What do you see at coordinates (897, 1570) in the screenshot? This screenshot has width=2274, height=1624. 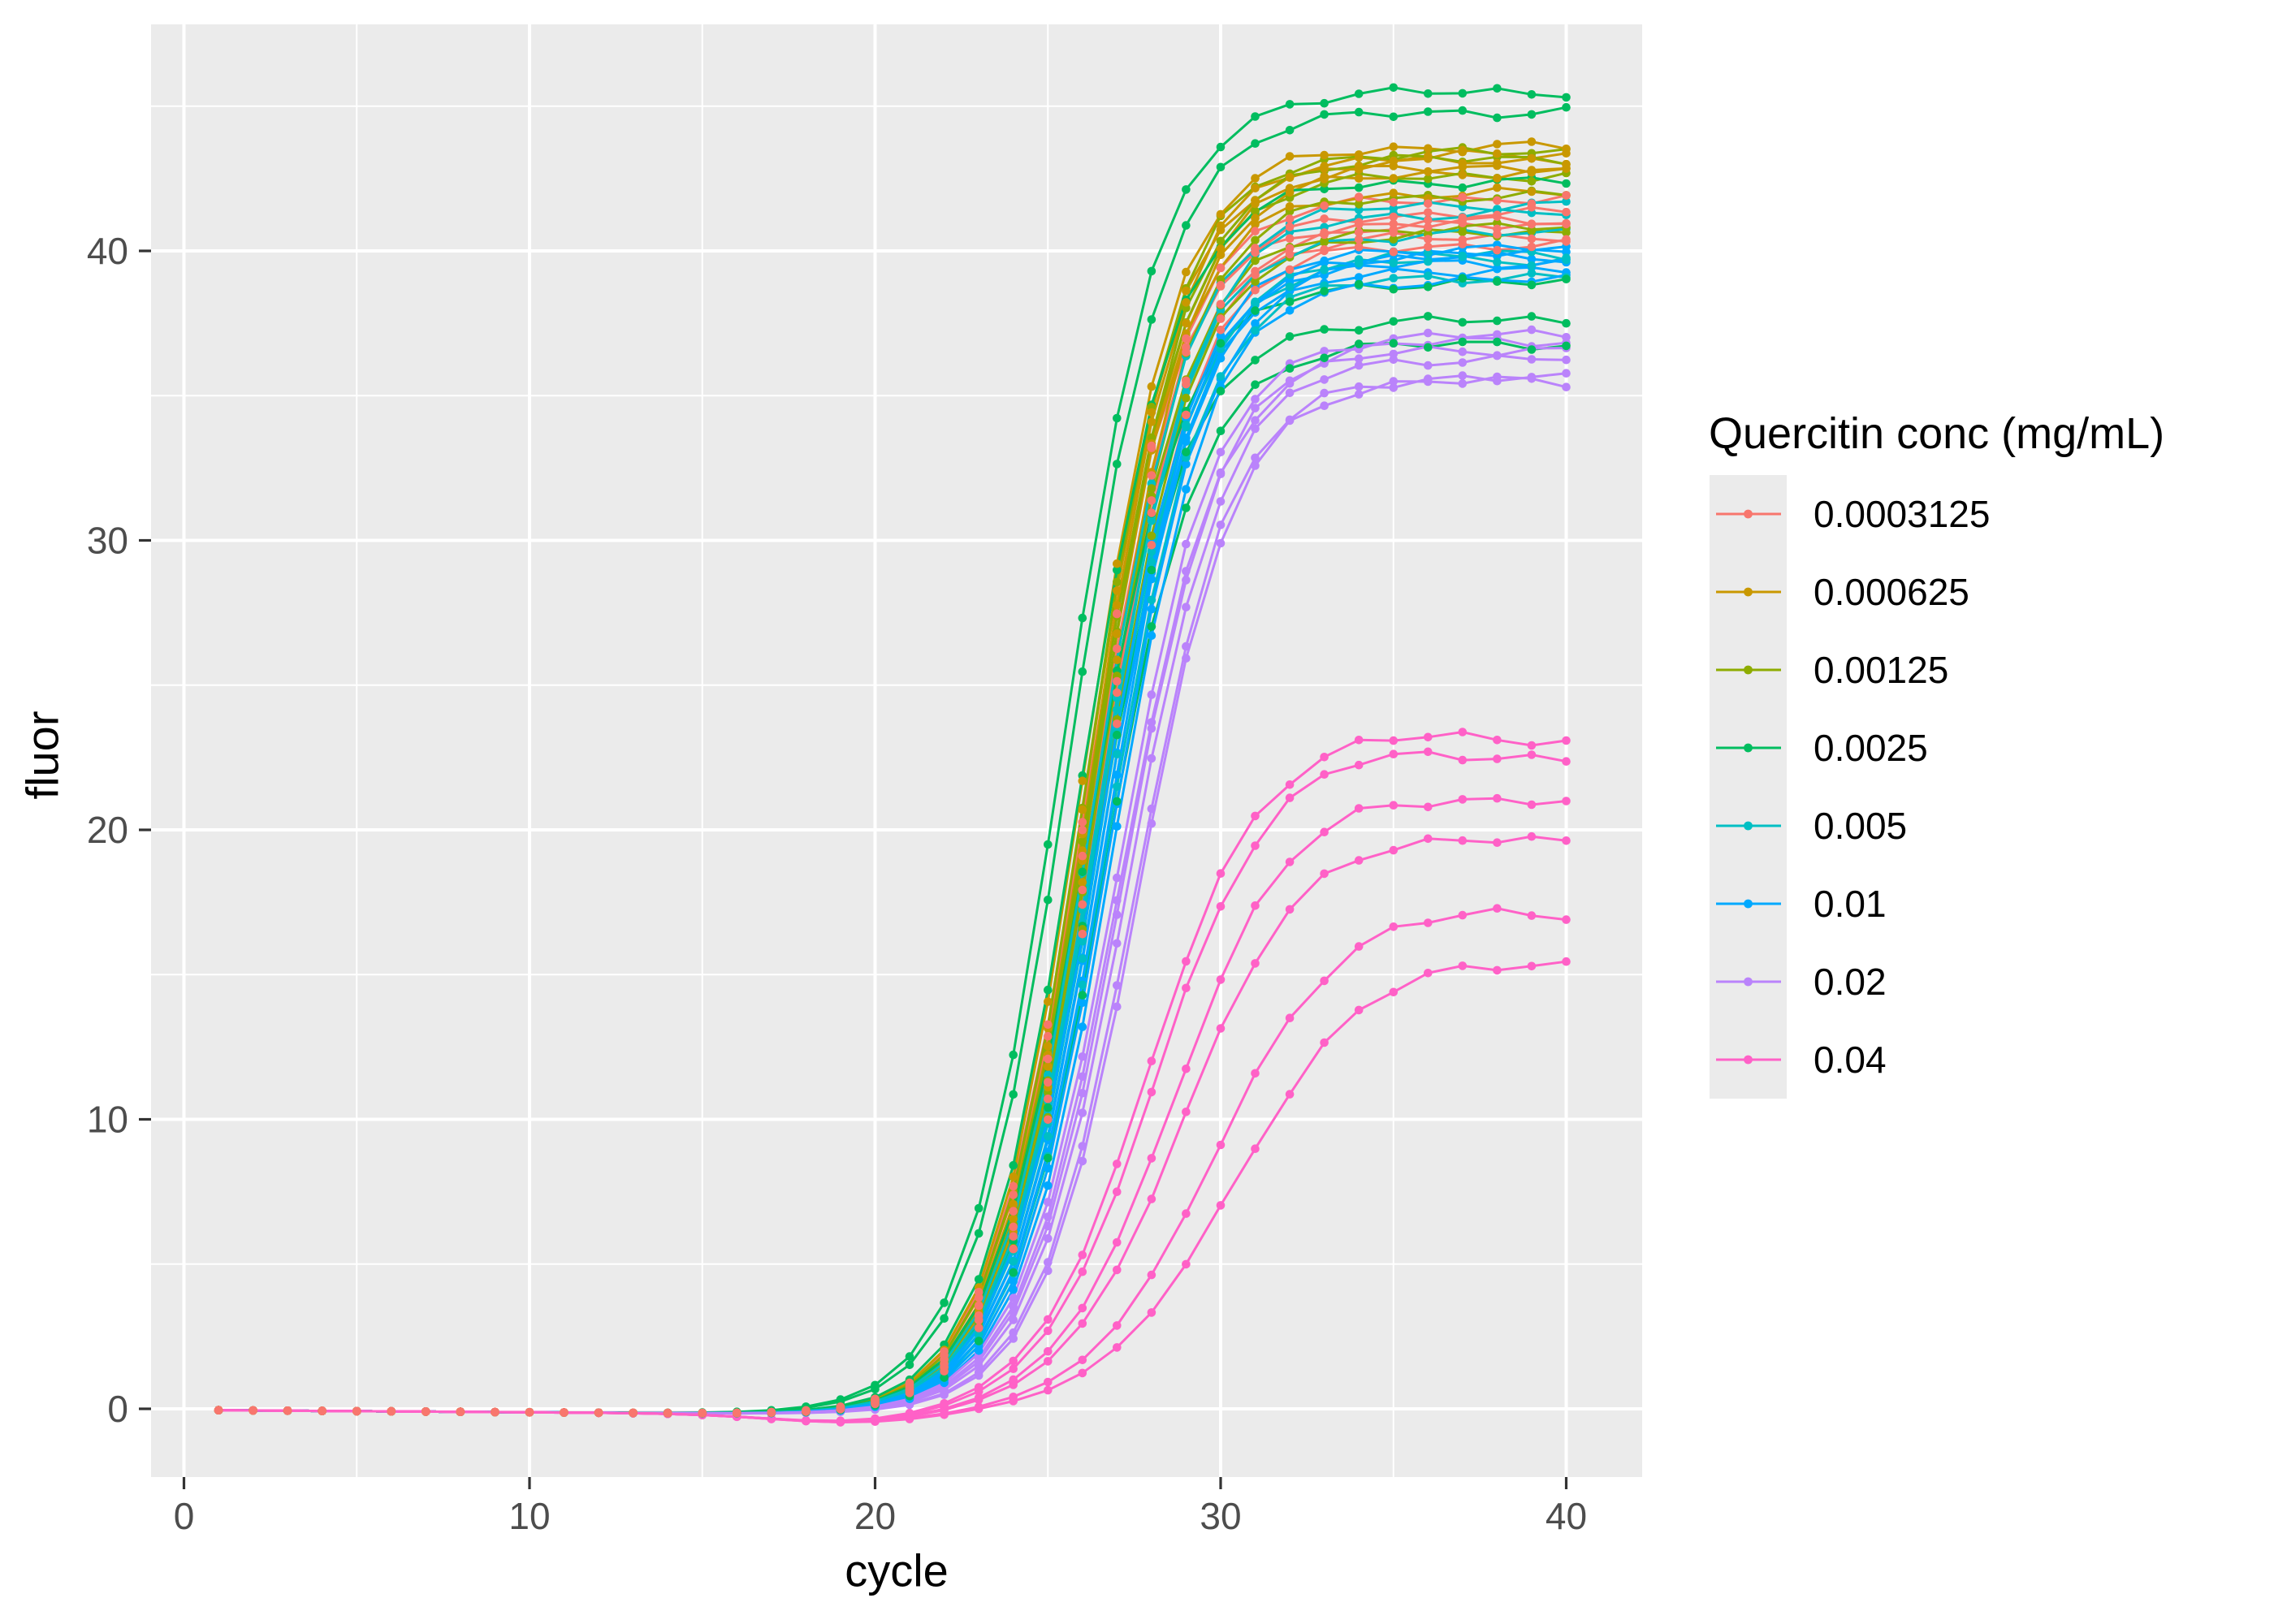 I see `x-axis-title: cycle` at bounding box center [897, 1570].